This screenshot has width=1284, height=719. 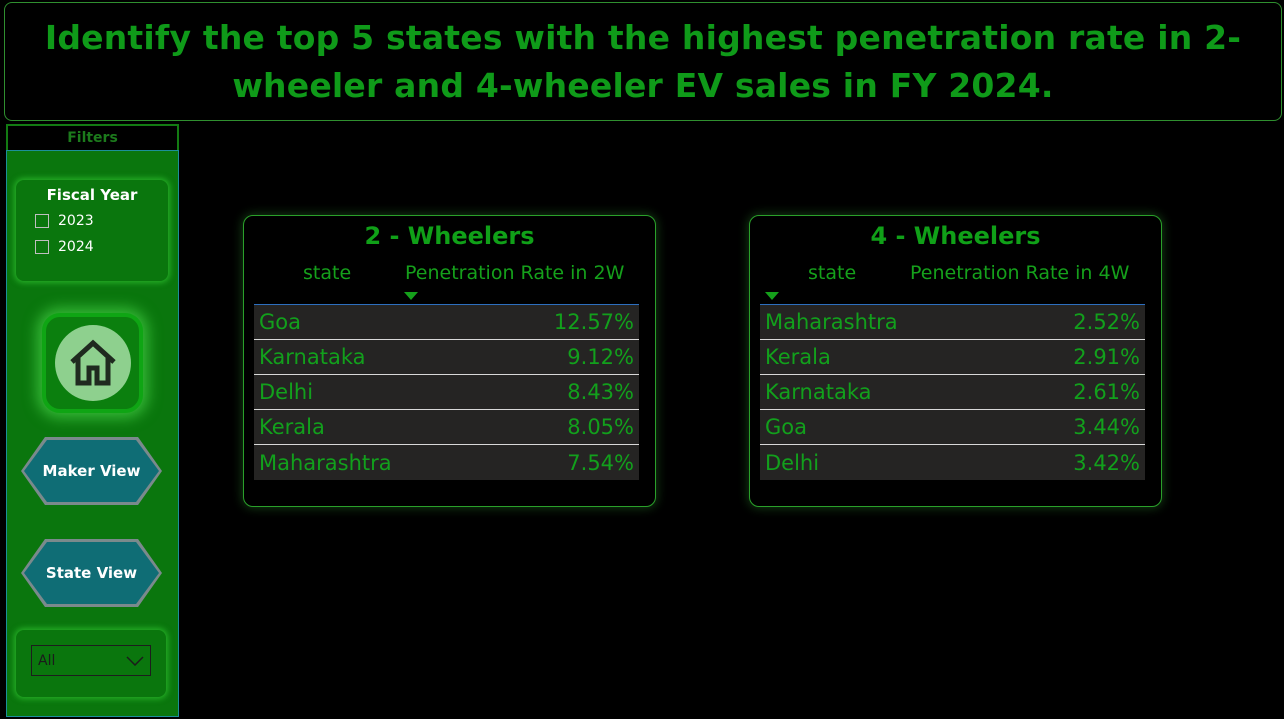 What do you see at coordinates (1106, 427) in the screenshot?
I see `cell-rate: 3.44%` at bounding box center [1106, 427].